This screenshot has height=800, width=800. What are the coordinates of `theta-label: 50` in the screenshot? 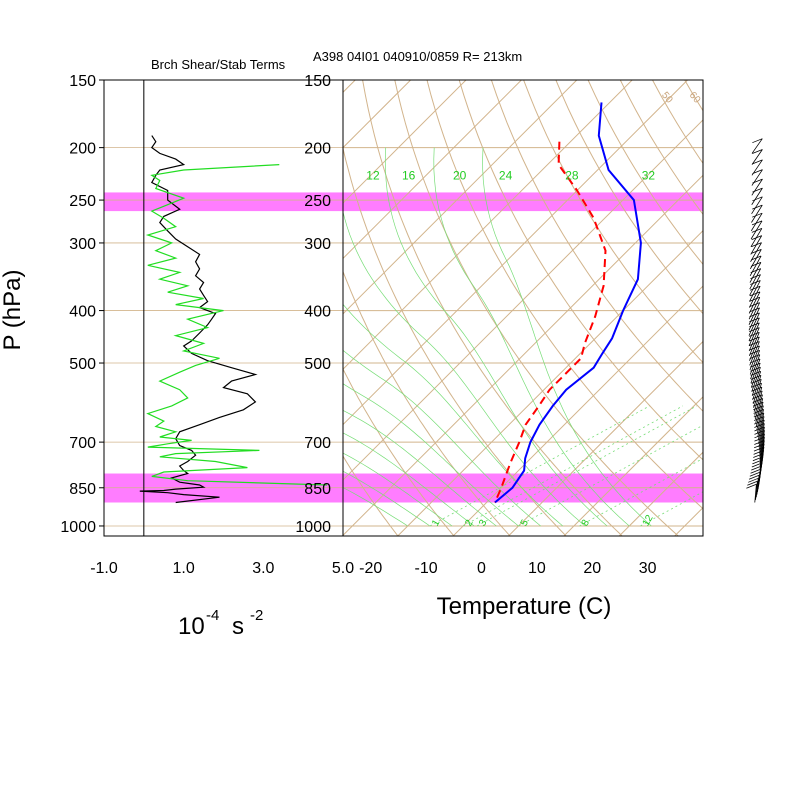 It's located at (667, 98).